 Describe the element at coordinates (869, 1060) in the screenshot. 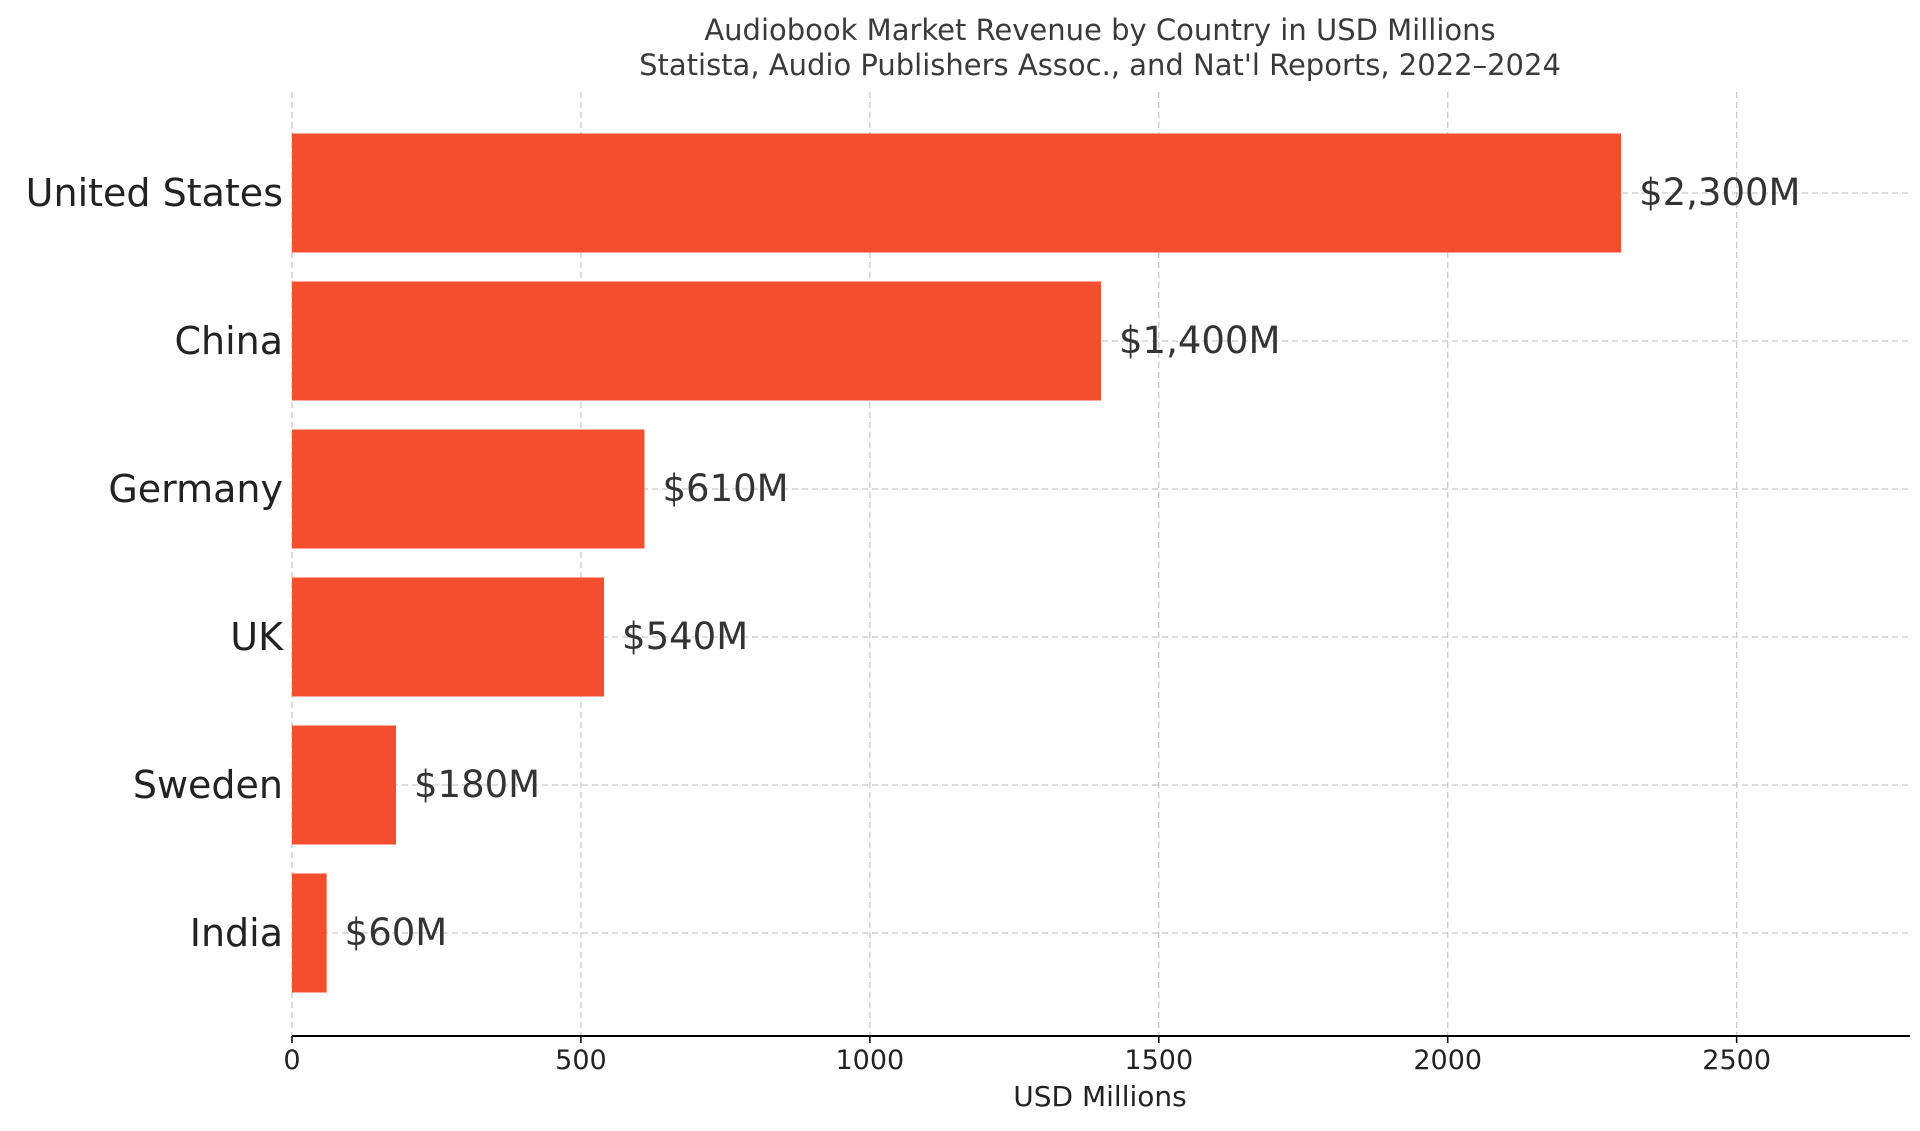

I see `x-tick-label: 1000` at that location.